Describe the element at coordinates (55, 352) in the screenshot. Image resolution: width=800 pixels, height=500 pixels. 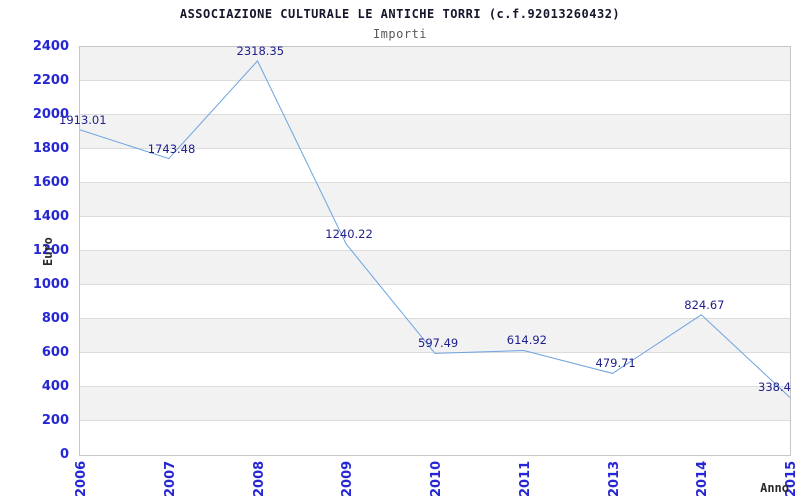
I see `y-tick-label: 600` at that location.